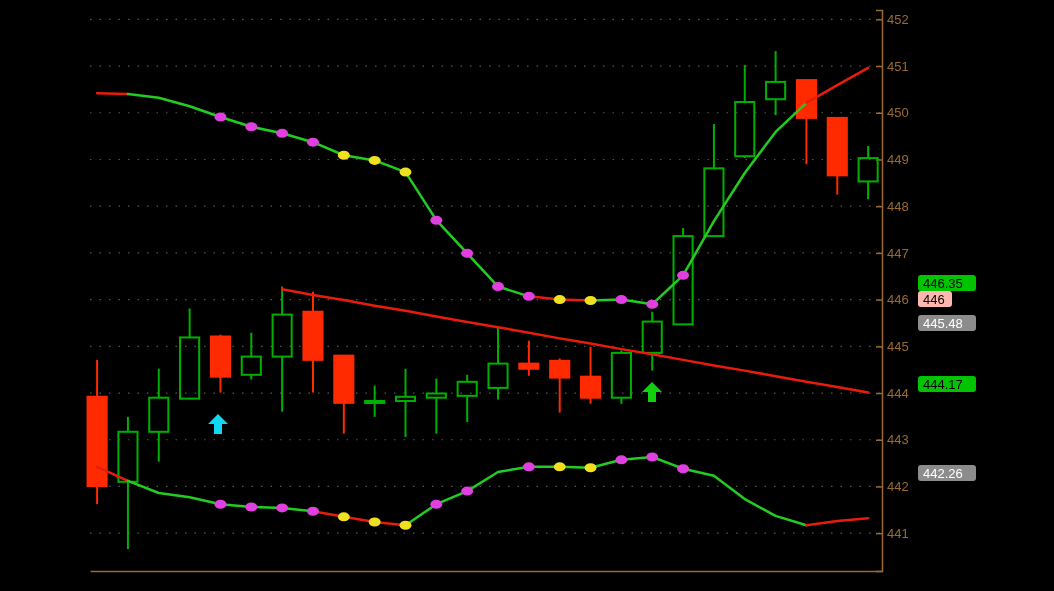  Describe the element at coordinates (898, 160) in the screenshot. I see `y-tick-label: 449` at that location.